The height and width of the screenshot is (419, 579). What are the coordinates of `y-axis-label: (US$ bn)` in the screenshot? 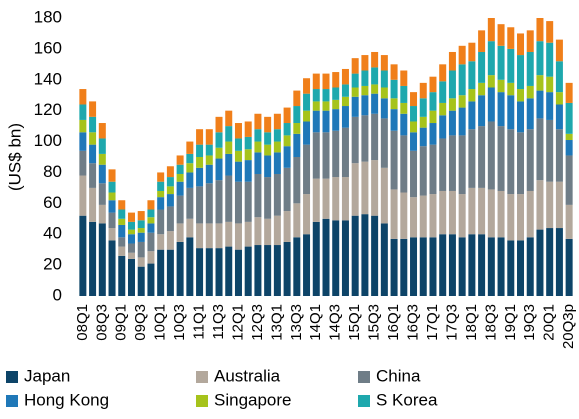 It's located at (14, 157).